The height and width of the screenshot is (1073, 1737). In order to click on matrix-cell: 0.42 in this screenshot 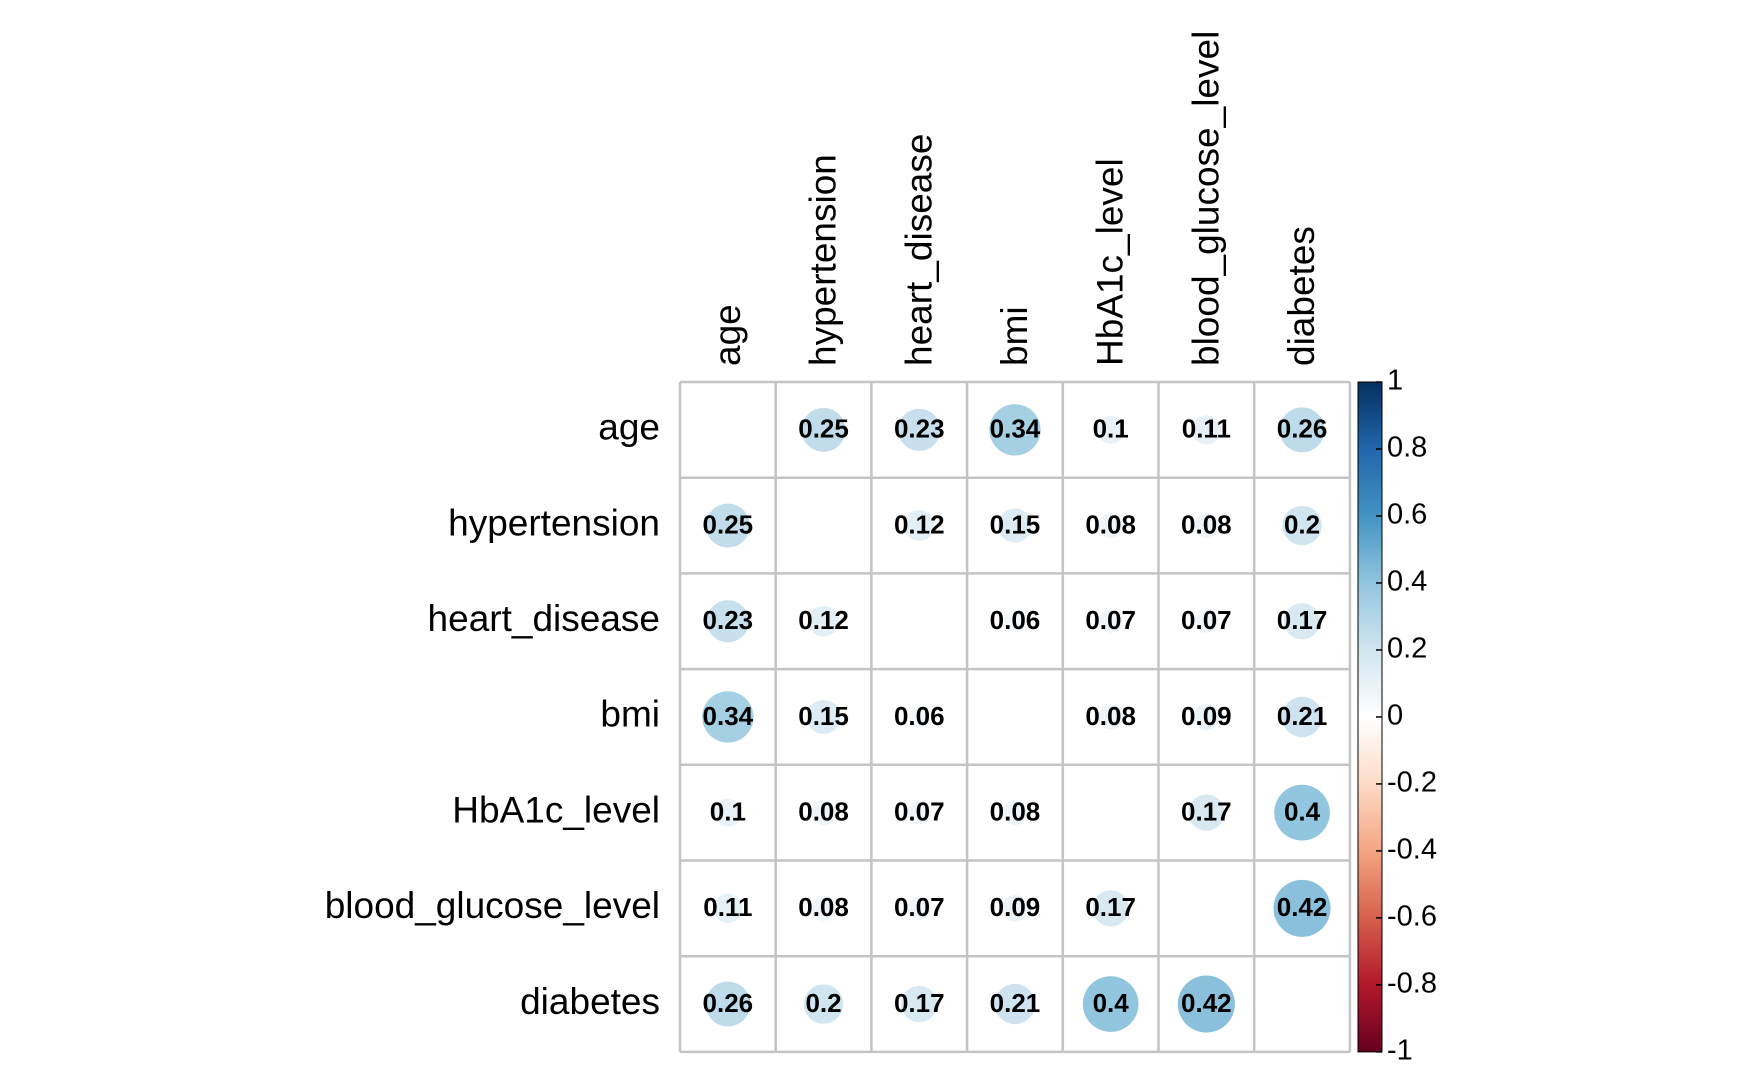, I will do `click(1206, 1004)`.